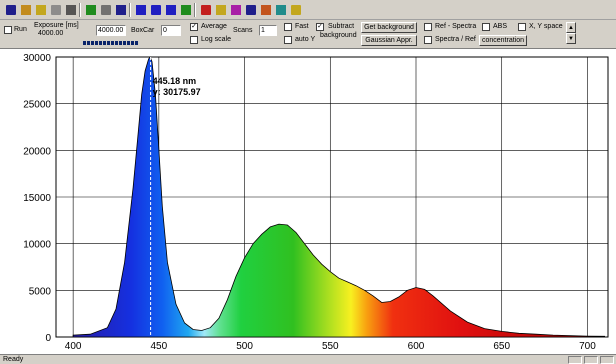  I want to click on average-label: Average, so click(214, 26).